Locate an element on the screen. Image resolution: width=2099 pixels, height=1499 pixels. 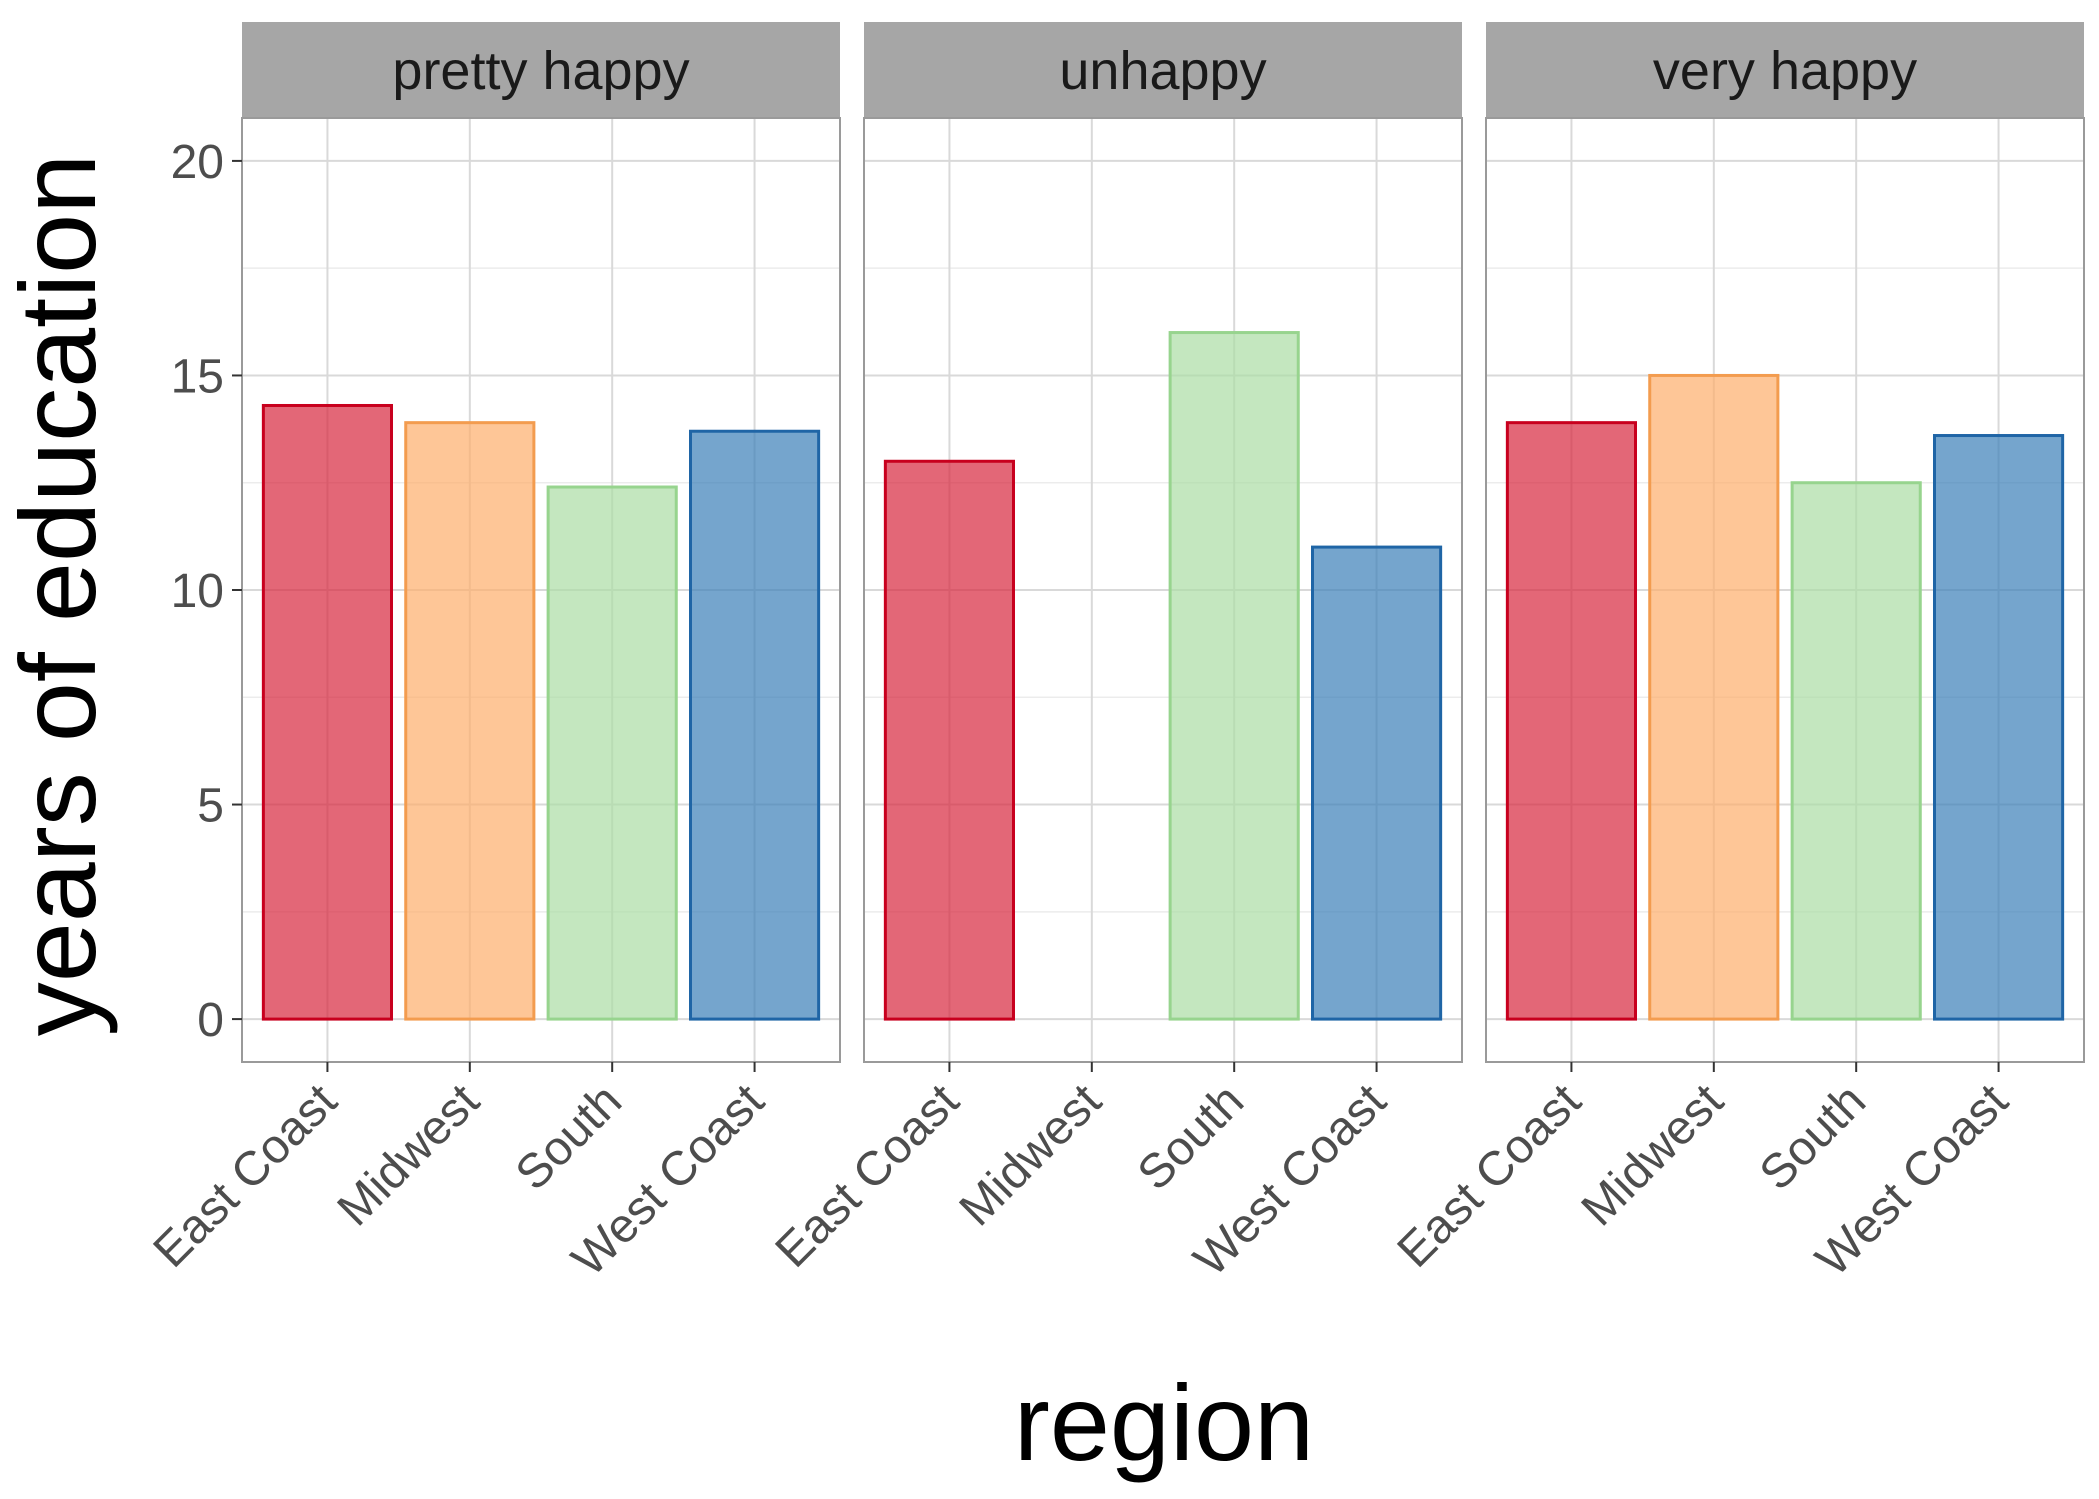
y-tick-label: 15 is located at coordinates (197, 376).